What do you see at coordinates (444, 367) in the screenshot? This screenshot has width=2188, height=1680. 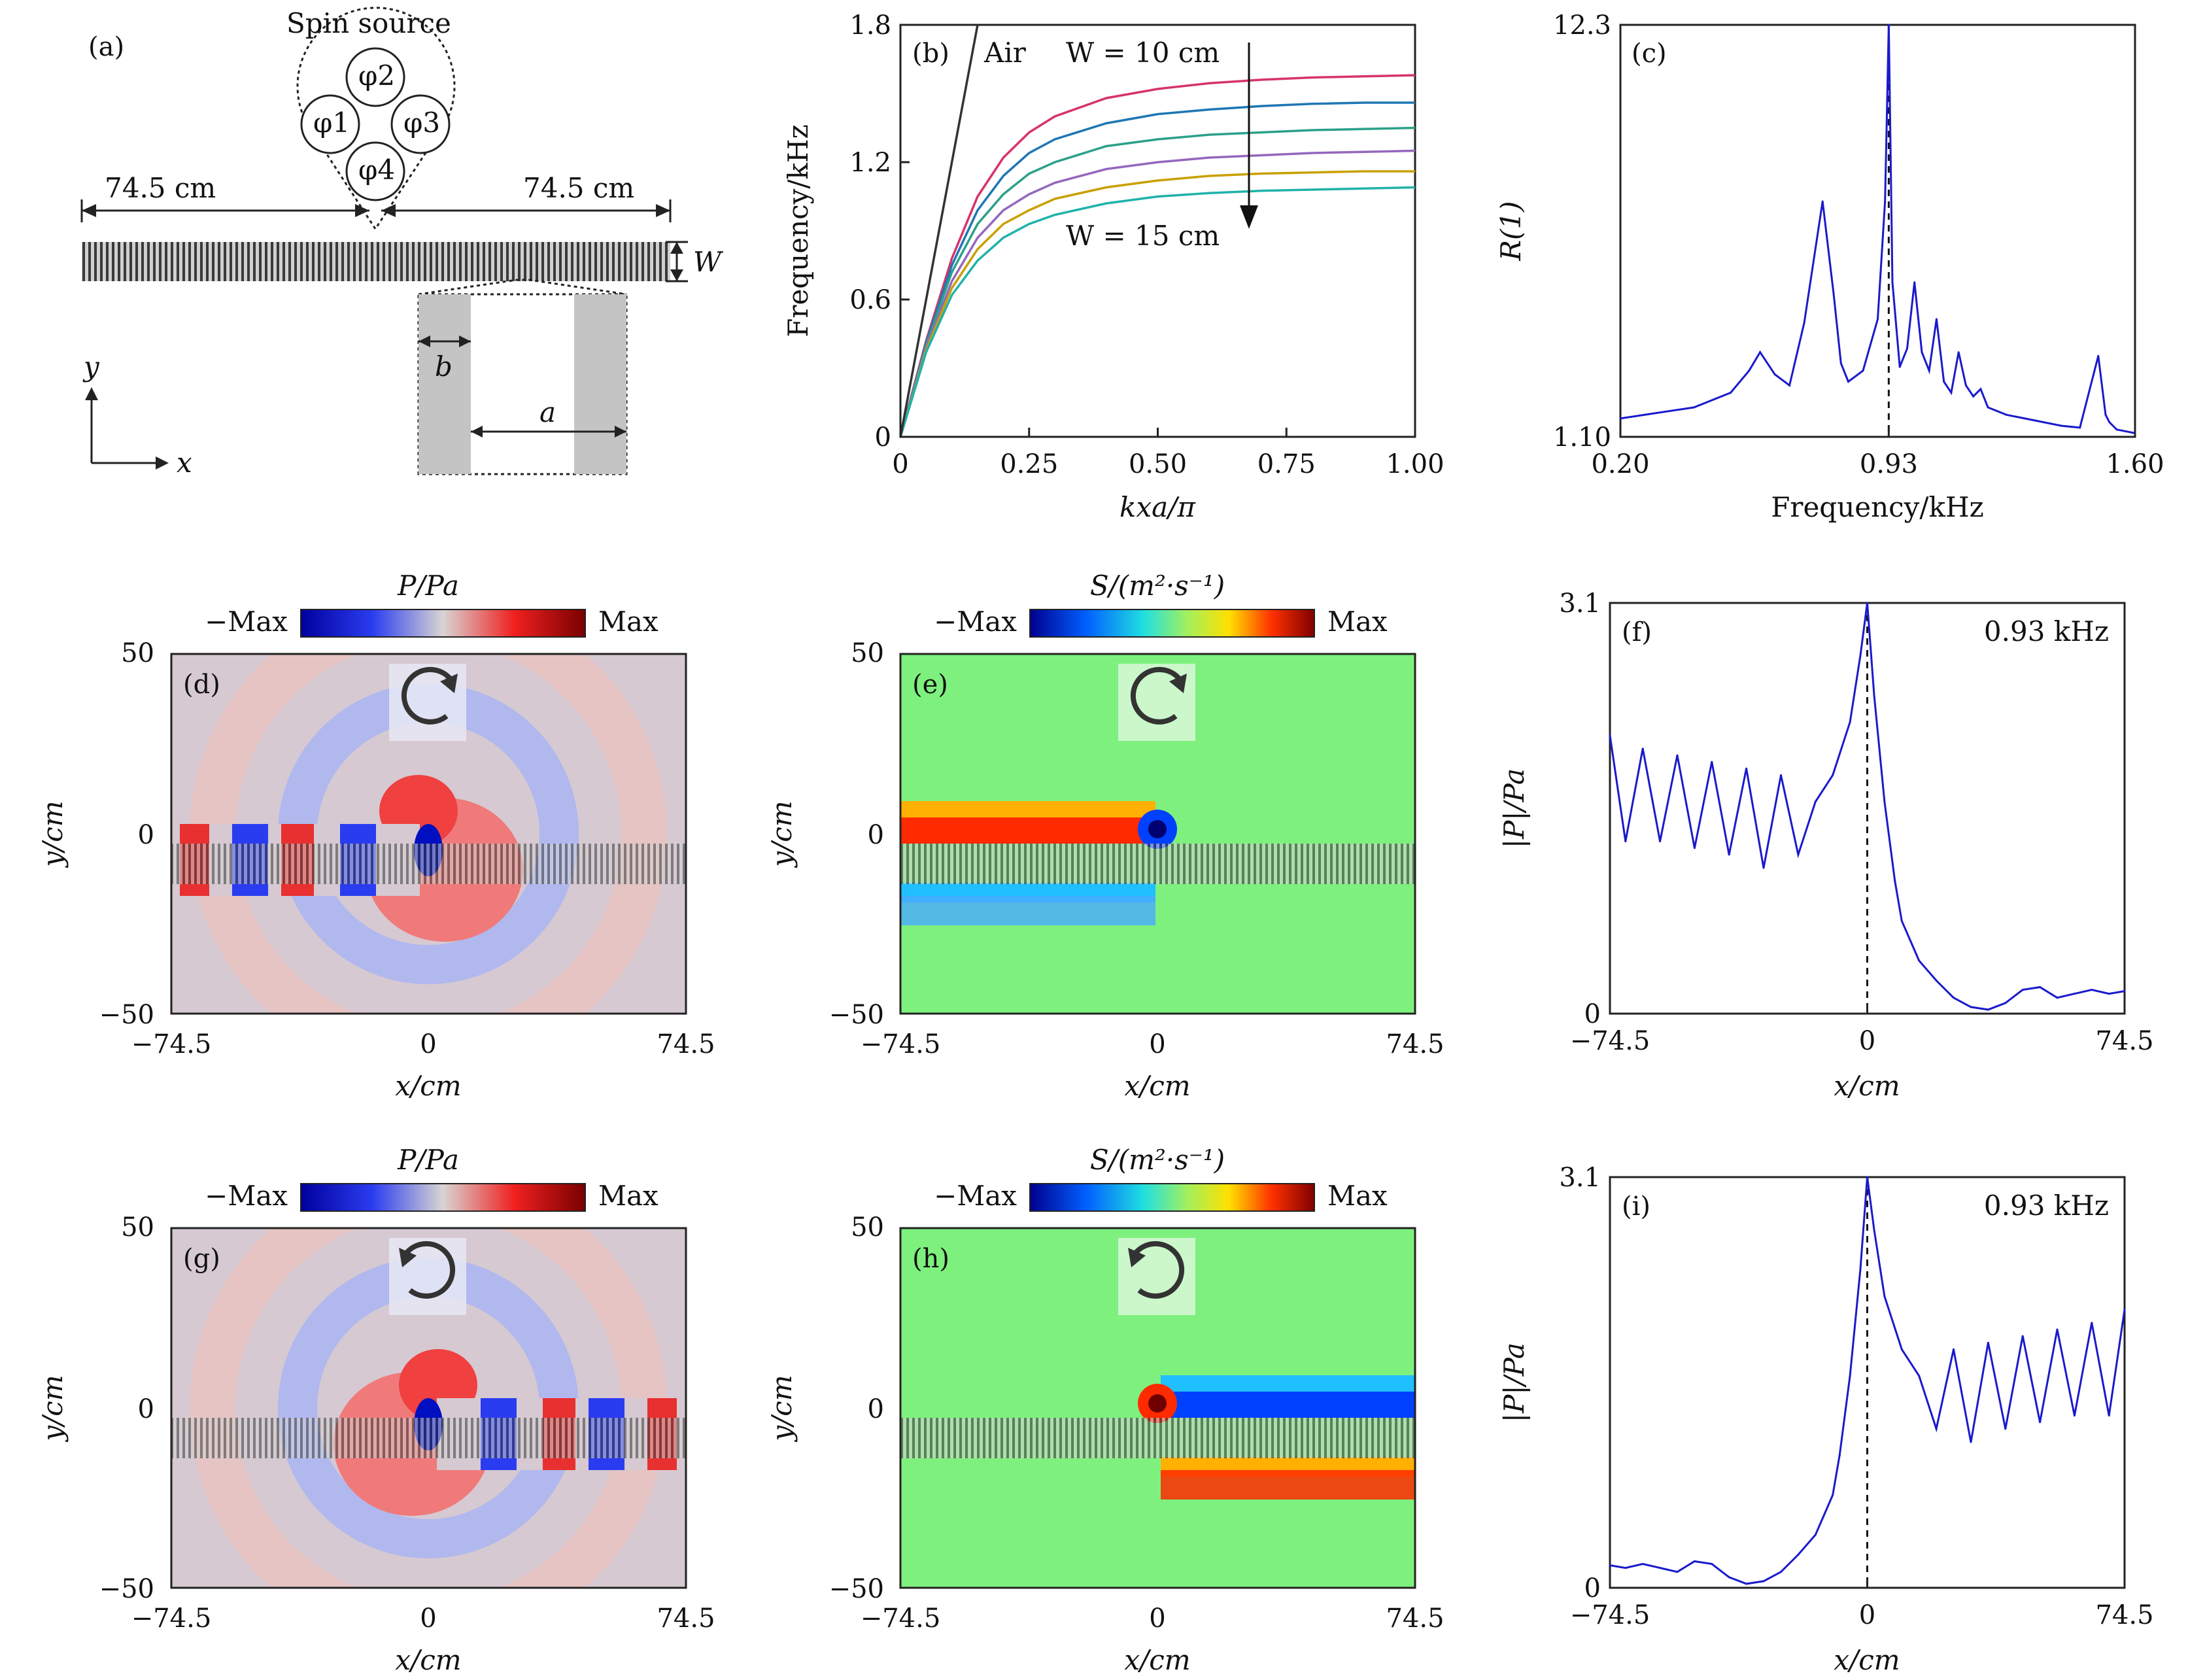 I see `b-label: b` at bounding box center [444, 367].